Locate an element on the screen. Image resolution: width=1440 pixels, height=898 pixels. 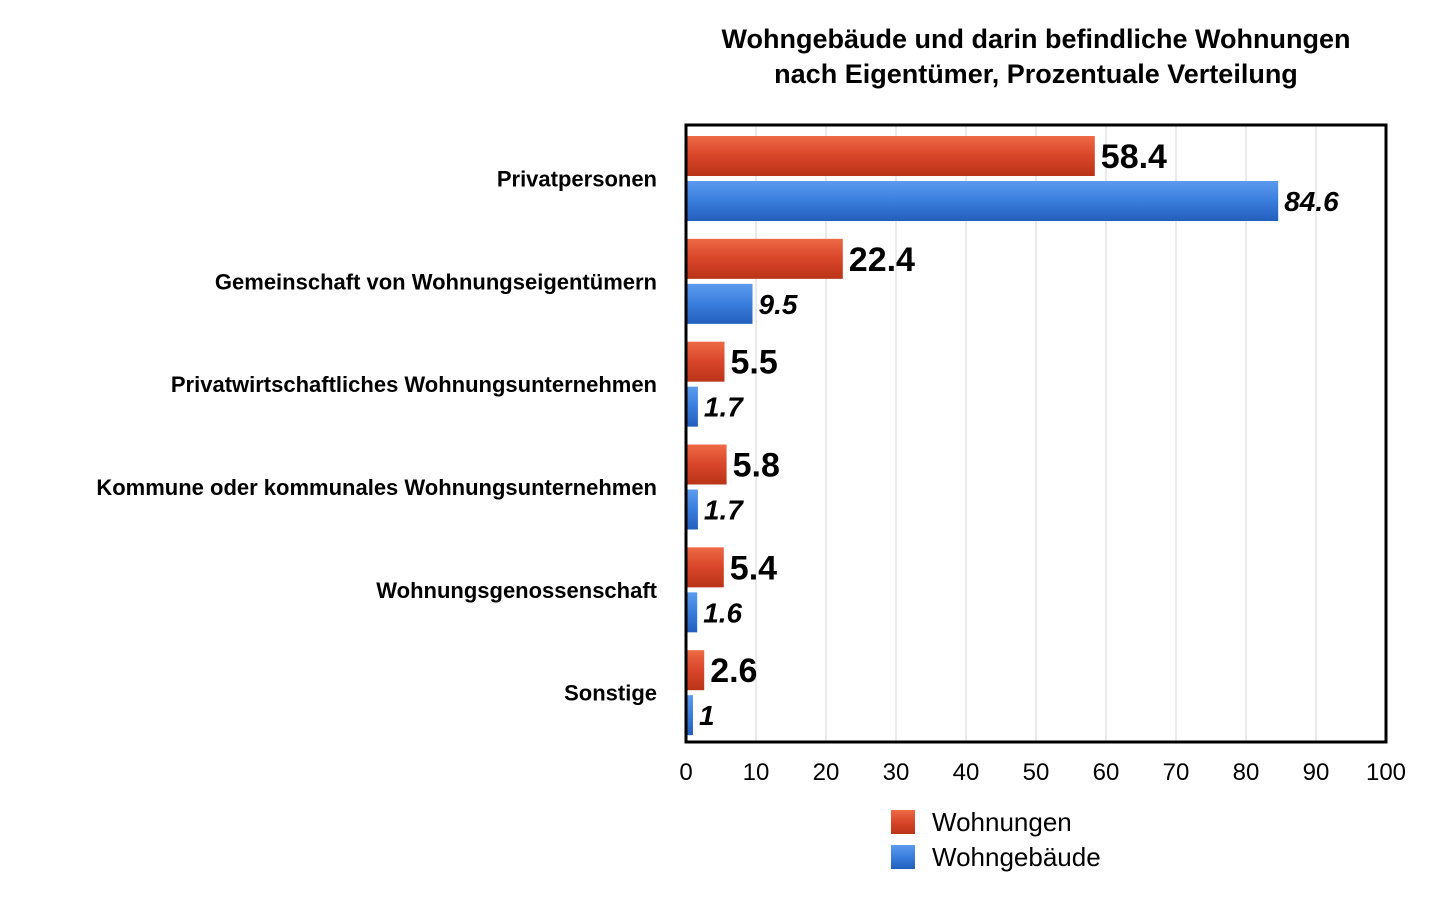
legend-label: Wohnungen is located at coordinates (1002, 822).